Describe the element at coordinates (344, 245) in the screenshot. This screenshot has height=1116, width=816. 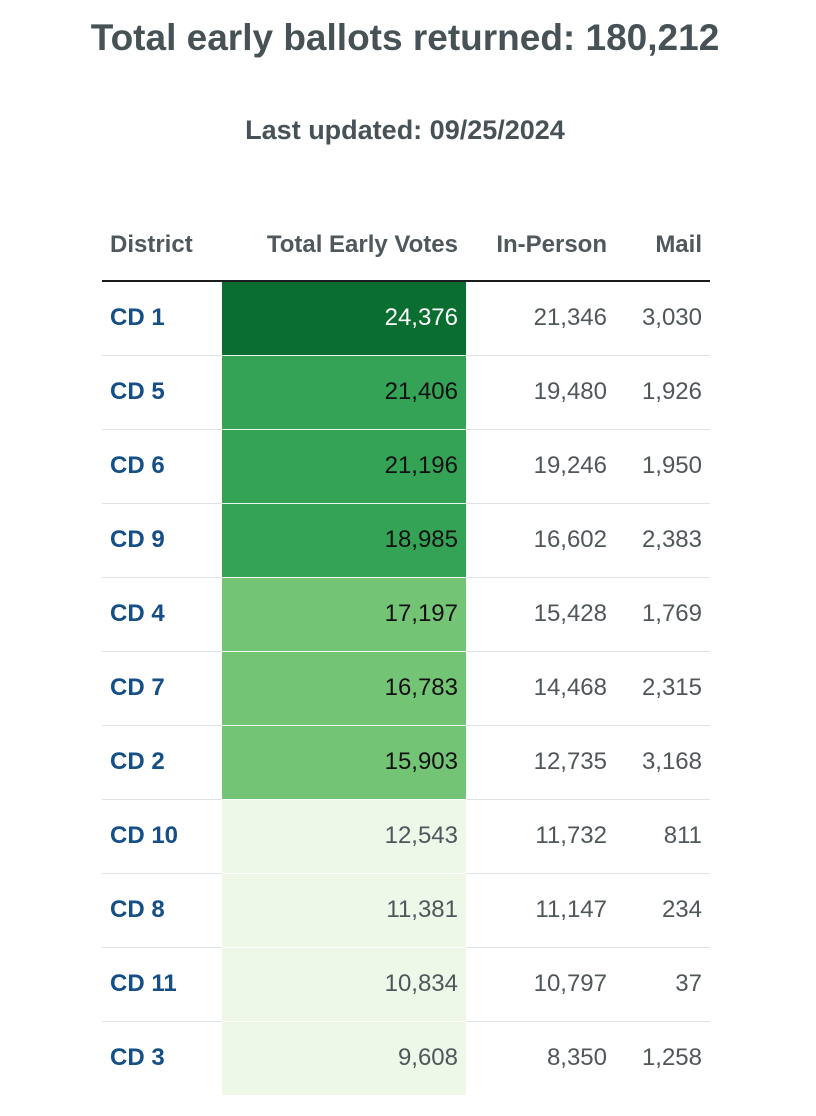
I see `column-header-total-early-votes: Total Early Votes` at that location.